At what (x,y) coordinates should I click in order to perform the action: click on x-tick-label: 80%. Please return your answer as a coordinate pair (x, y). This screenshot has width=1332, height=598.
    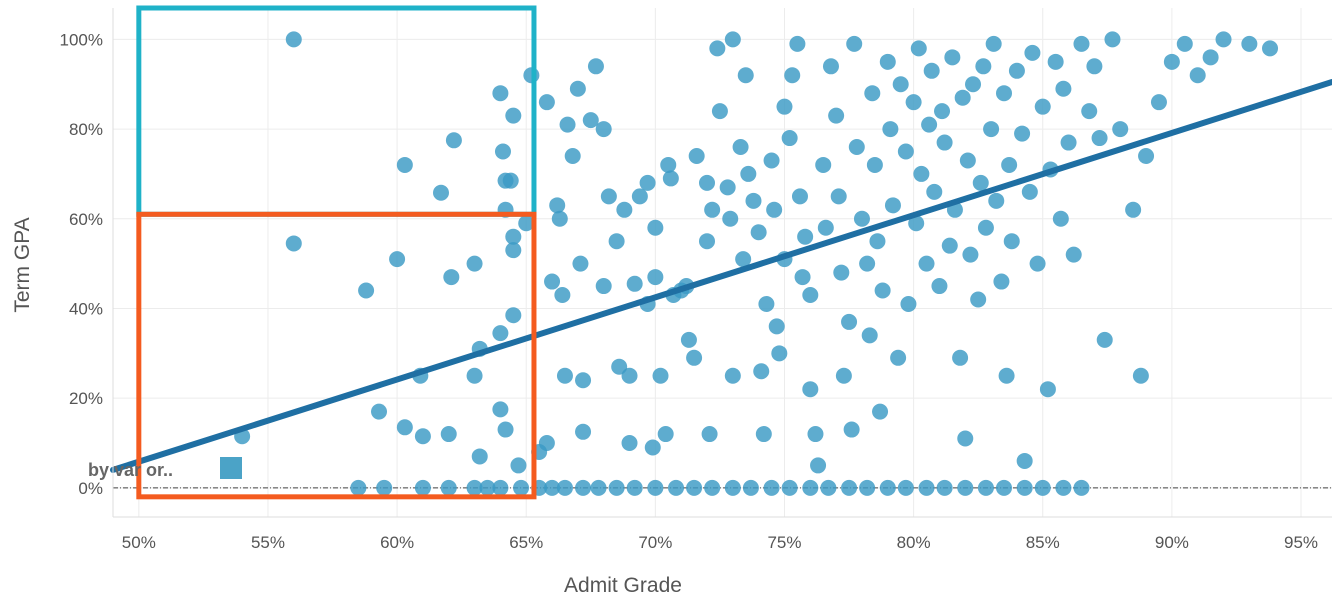
    Looking at the image, I should click on (914, 542).